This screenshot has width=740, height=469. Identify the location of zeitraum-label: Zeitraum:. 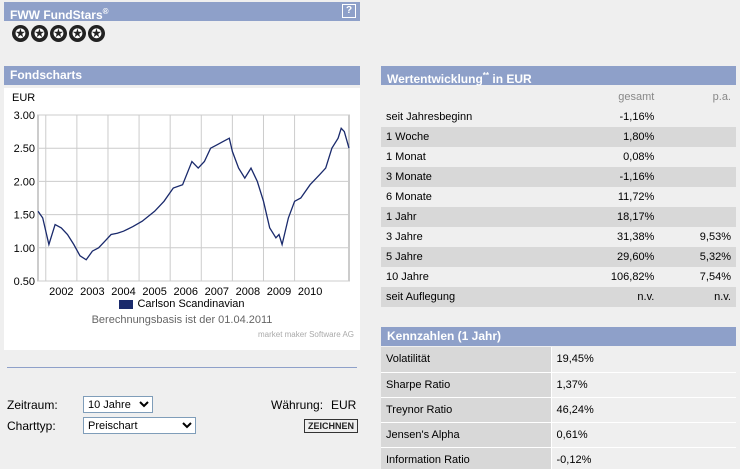
(32, 405).